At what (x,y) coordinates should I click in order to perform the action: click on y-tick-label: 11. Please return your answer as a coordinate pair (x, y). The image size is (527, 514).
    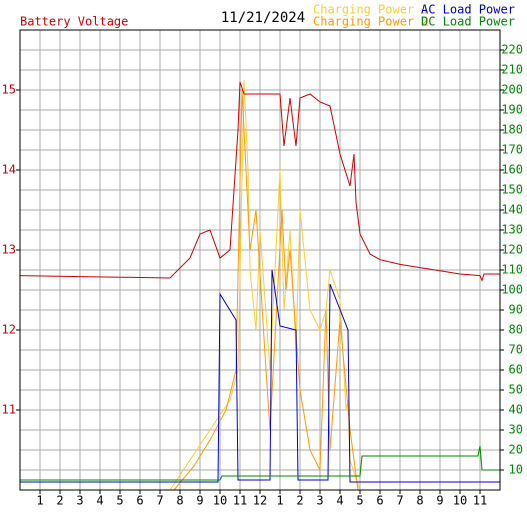
    Looking at the image, I should click on (9, 410).